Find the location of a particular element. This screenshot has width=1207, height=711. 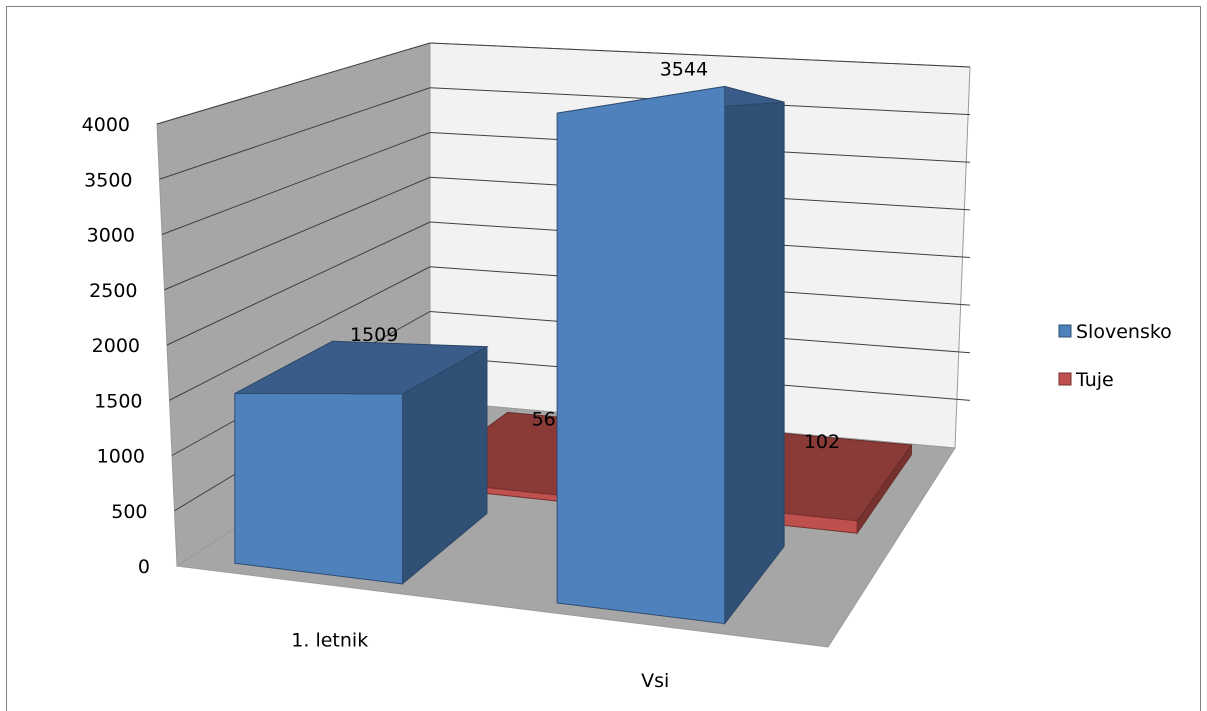

y-tick-label: 2000 is located at coordinates (116, 346).